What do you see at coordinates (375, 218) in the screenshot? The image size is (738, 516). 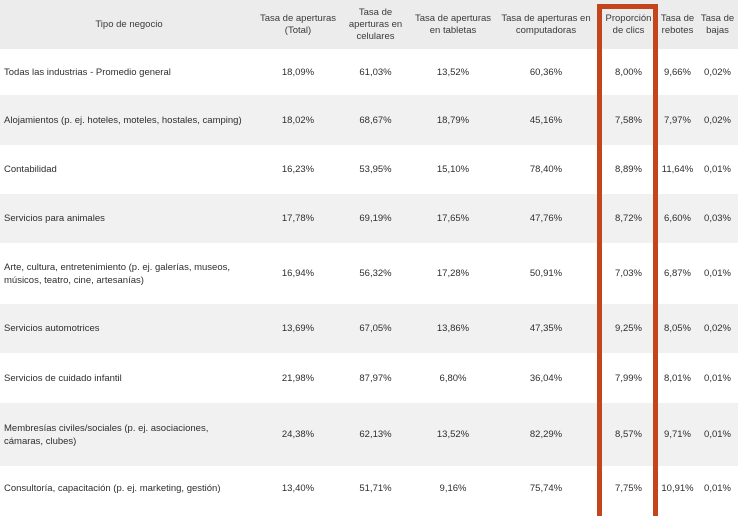 I see `cell-open-rate-mobile: 69,19%` at bounding box center [375, 218].